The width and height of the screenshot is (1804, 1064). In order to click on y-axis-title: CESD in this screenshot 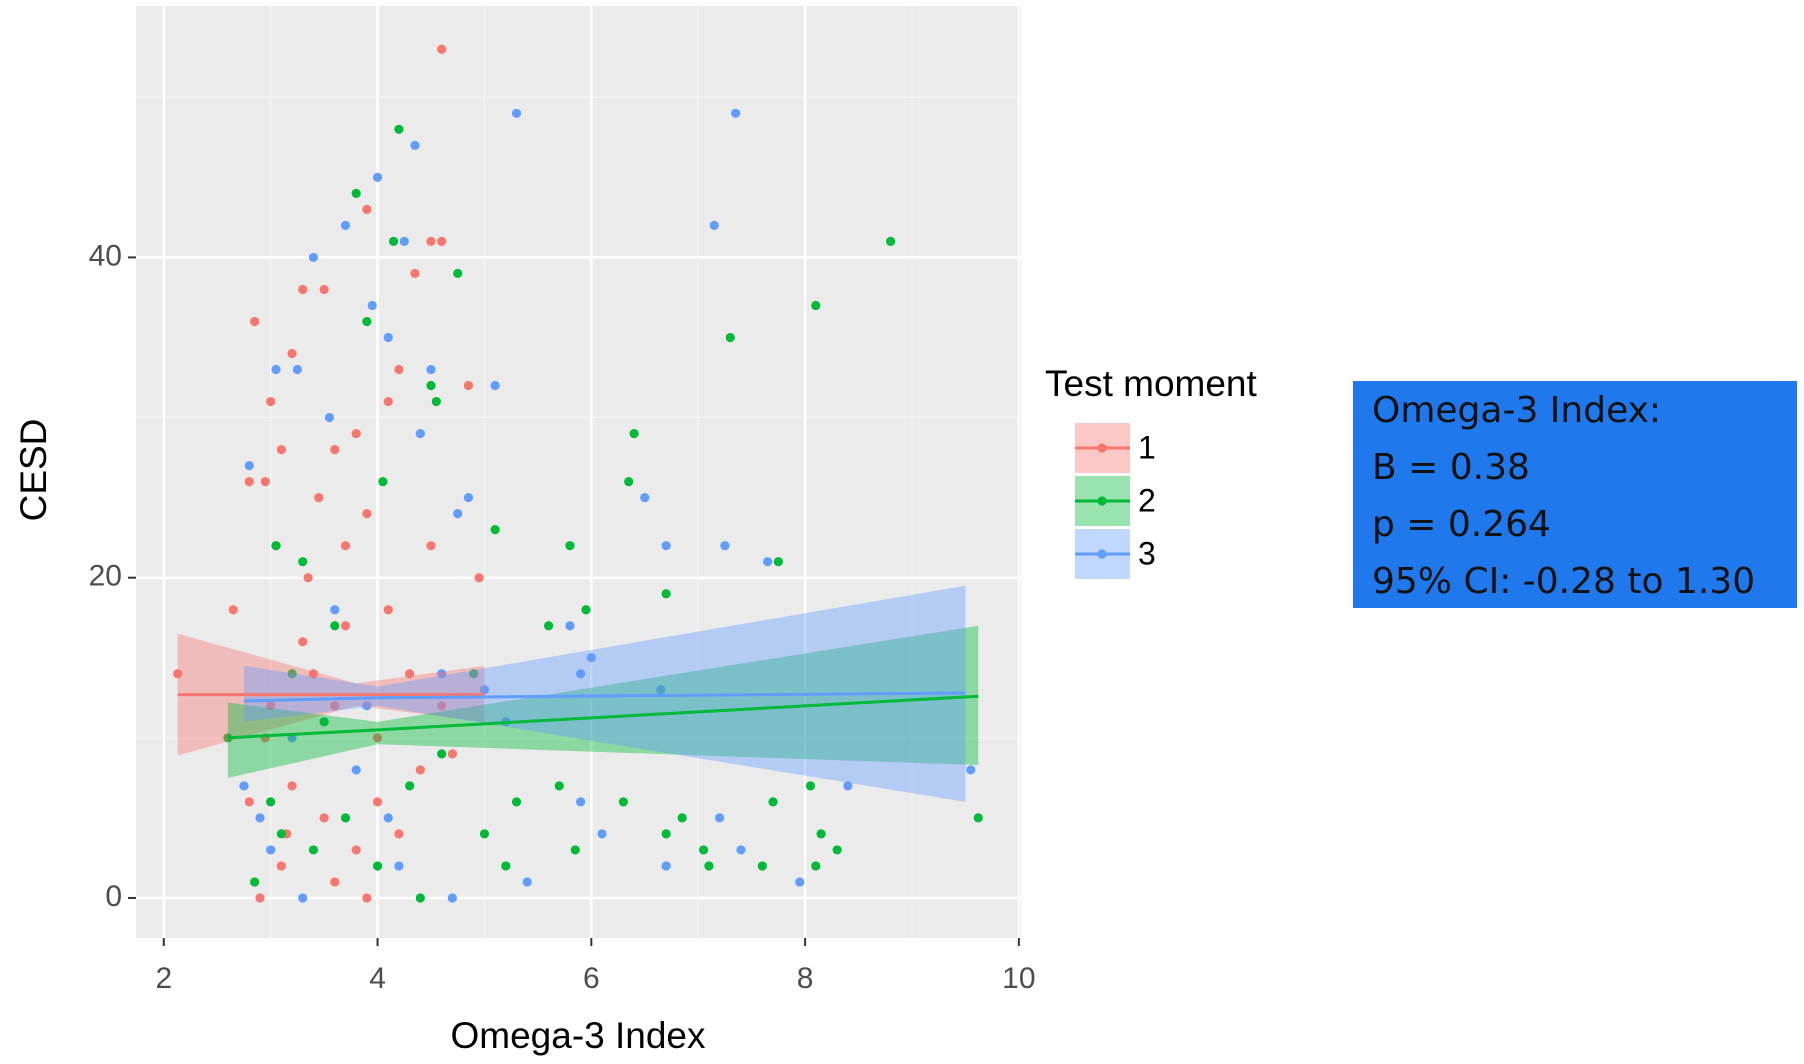, I will do `click(33, 470)`.